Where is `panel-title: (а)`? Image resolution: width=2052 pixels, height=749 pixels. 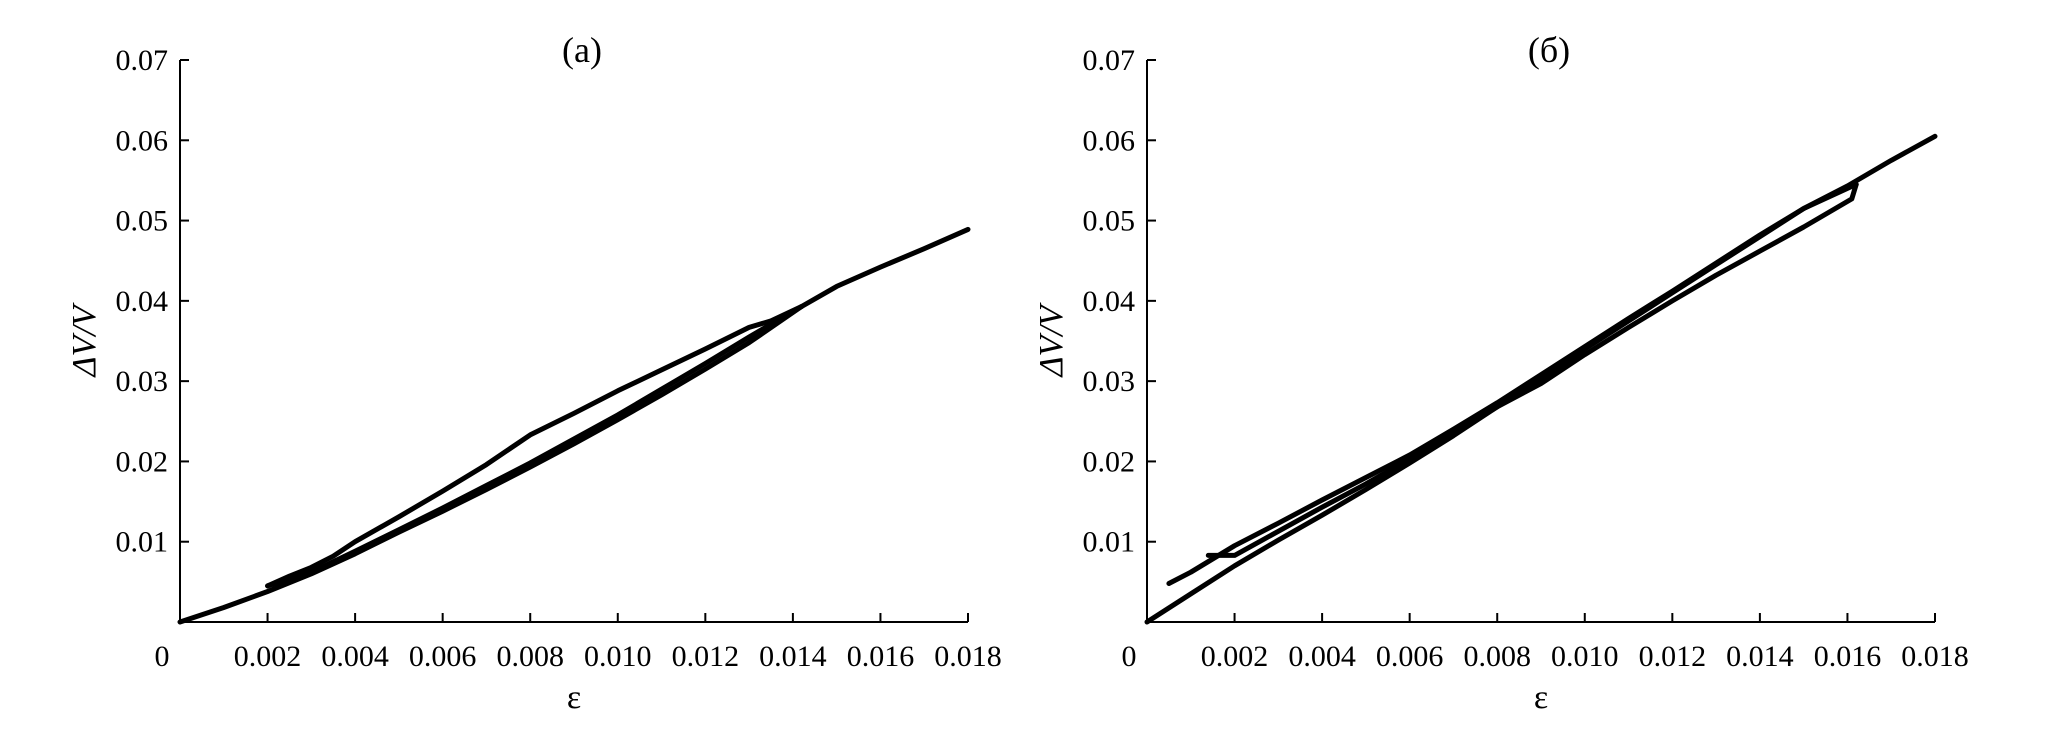 panel-title: (а) is located at coordinates (582, 50).